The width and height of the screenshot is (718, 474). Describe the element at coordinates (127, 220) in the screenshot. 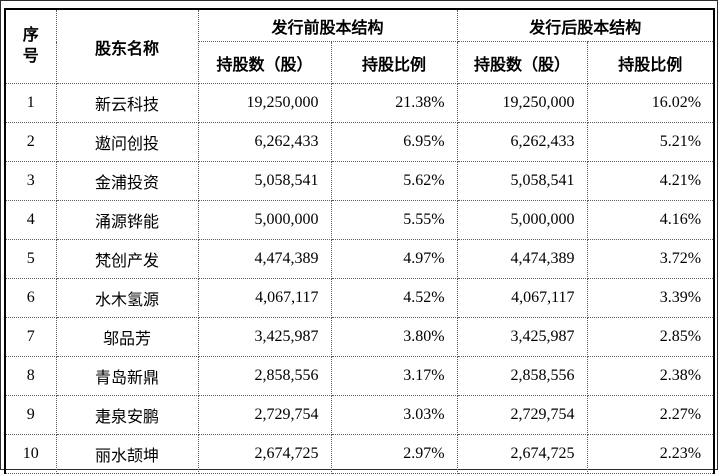

I see `shareholder-name-cell: 涌源铧能` at that location.